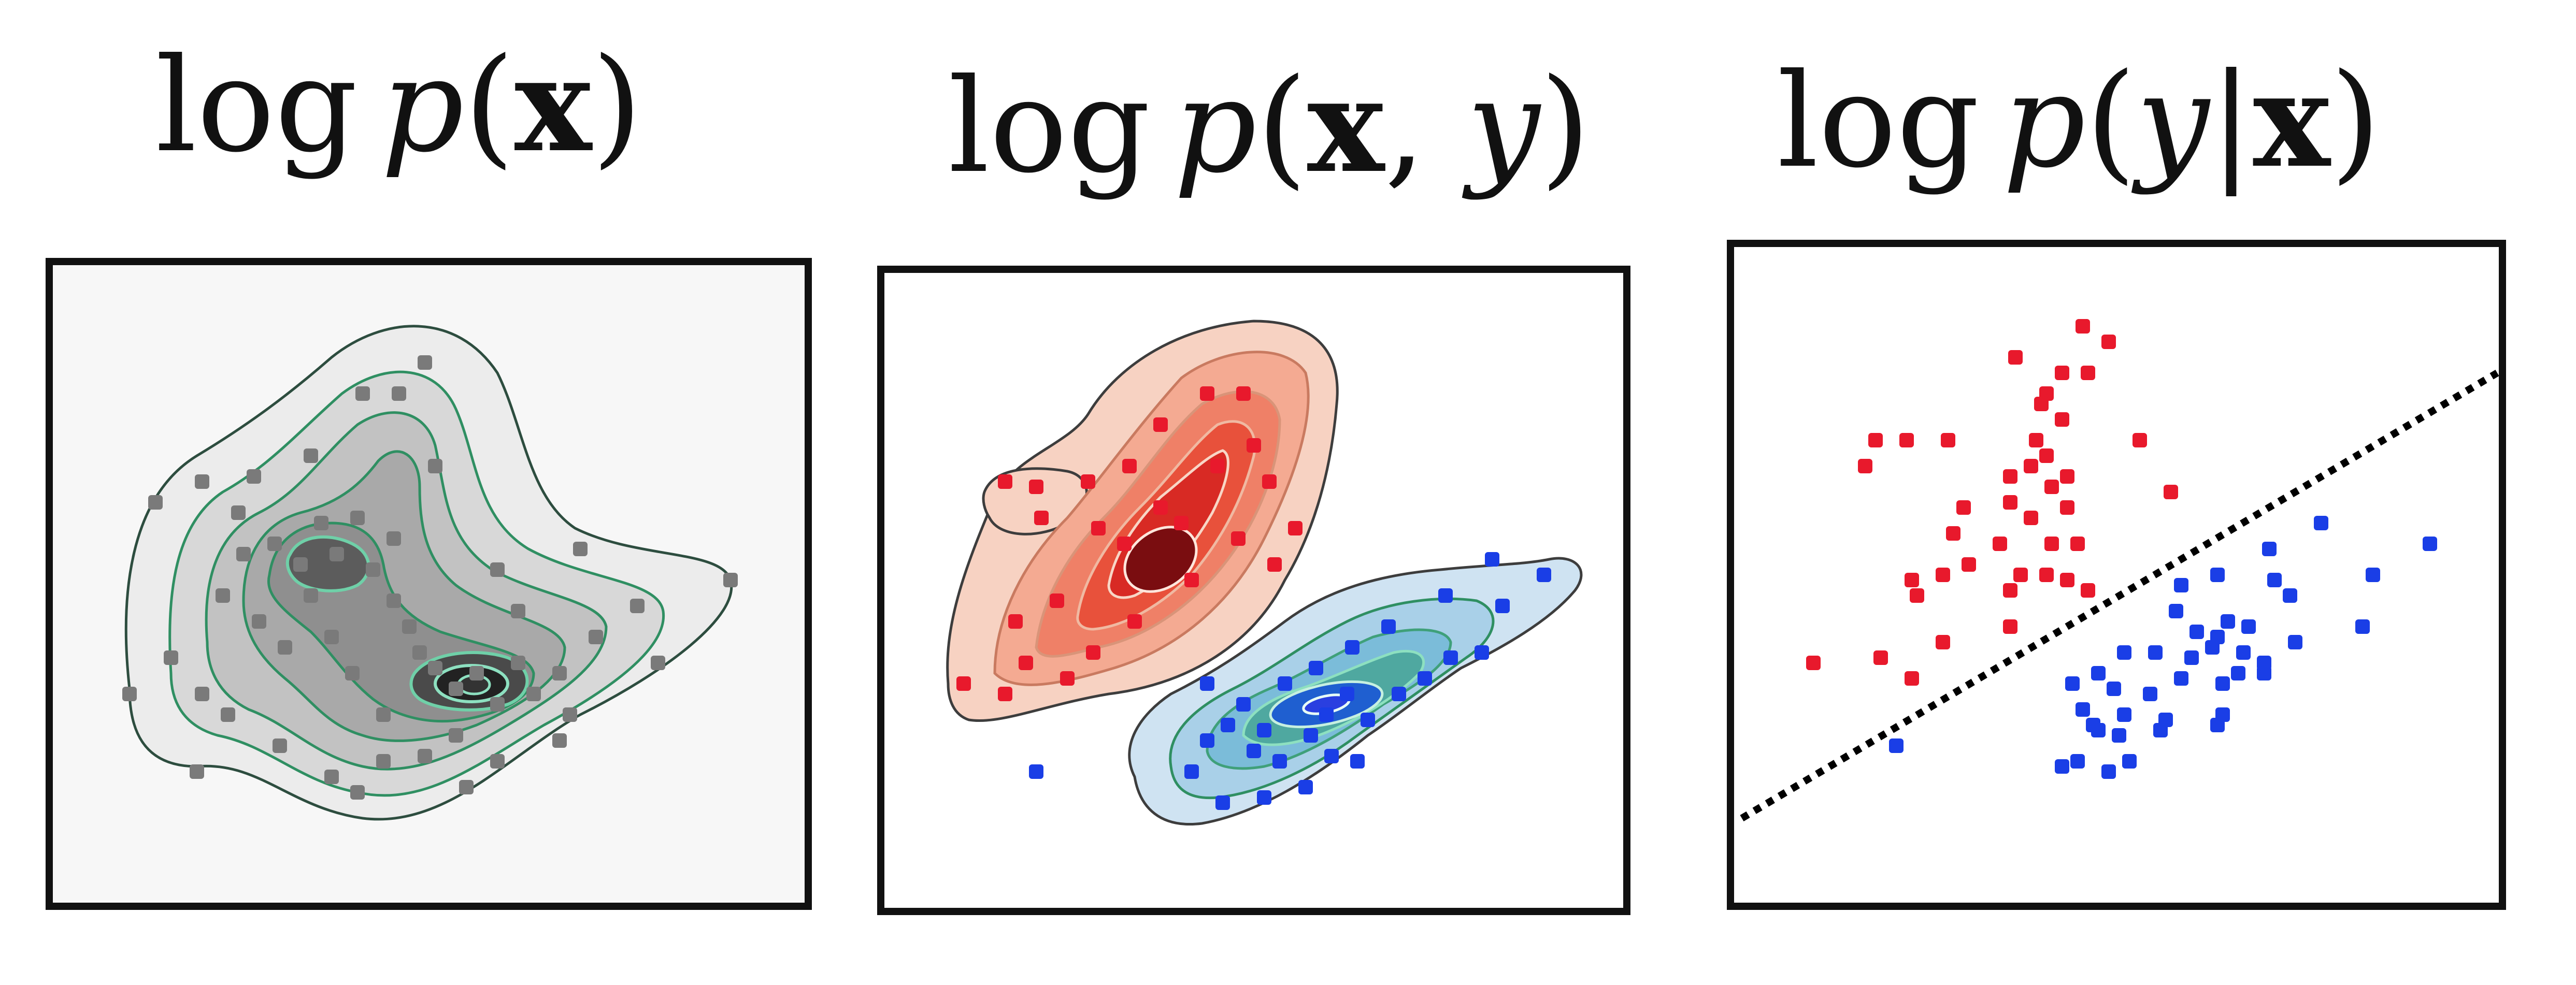 The height and width of the screenshot is (985, 2576). I want to click on title-marginal: log p(x), so click(398, 104).